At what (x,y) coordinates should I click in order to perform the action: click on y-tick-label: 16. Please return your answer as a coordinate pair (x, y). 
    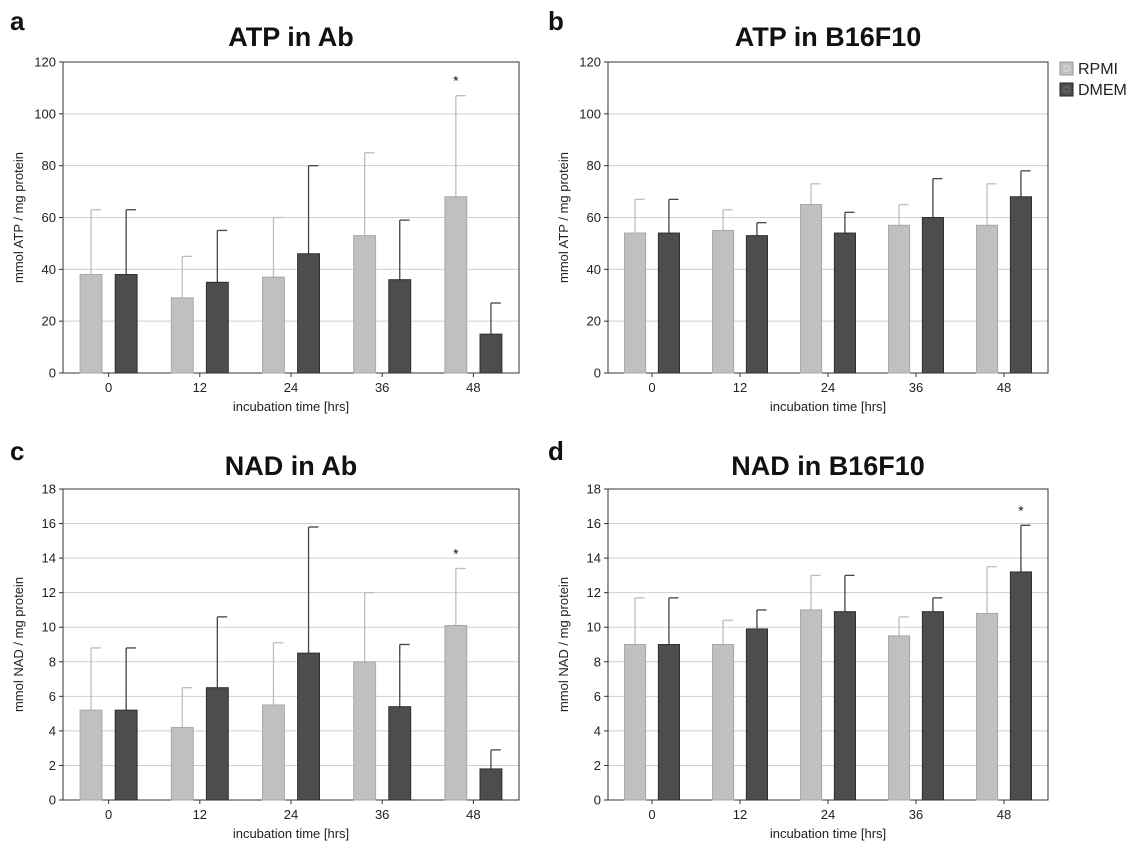
    Looking at the image, I should click on (594, 523).